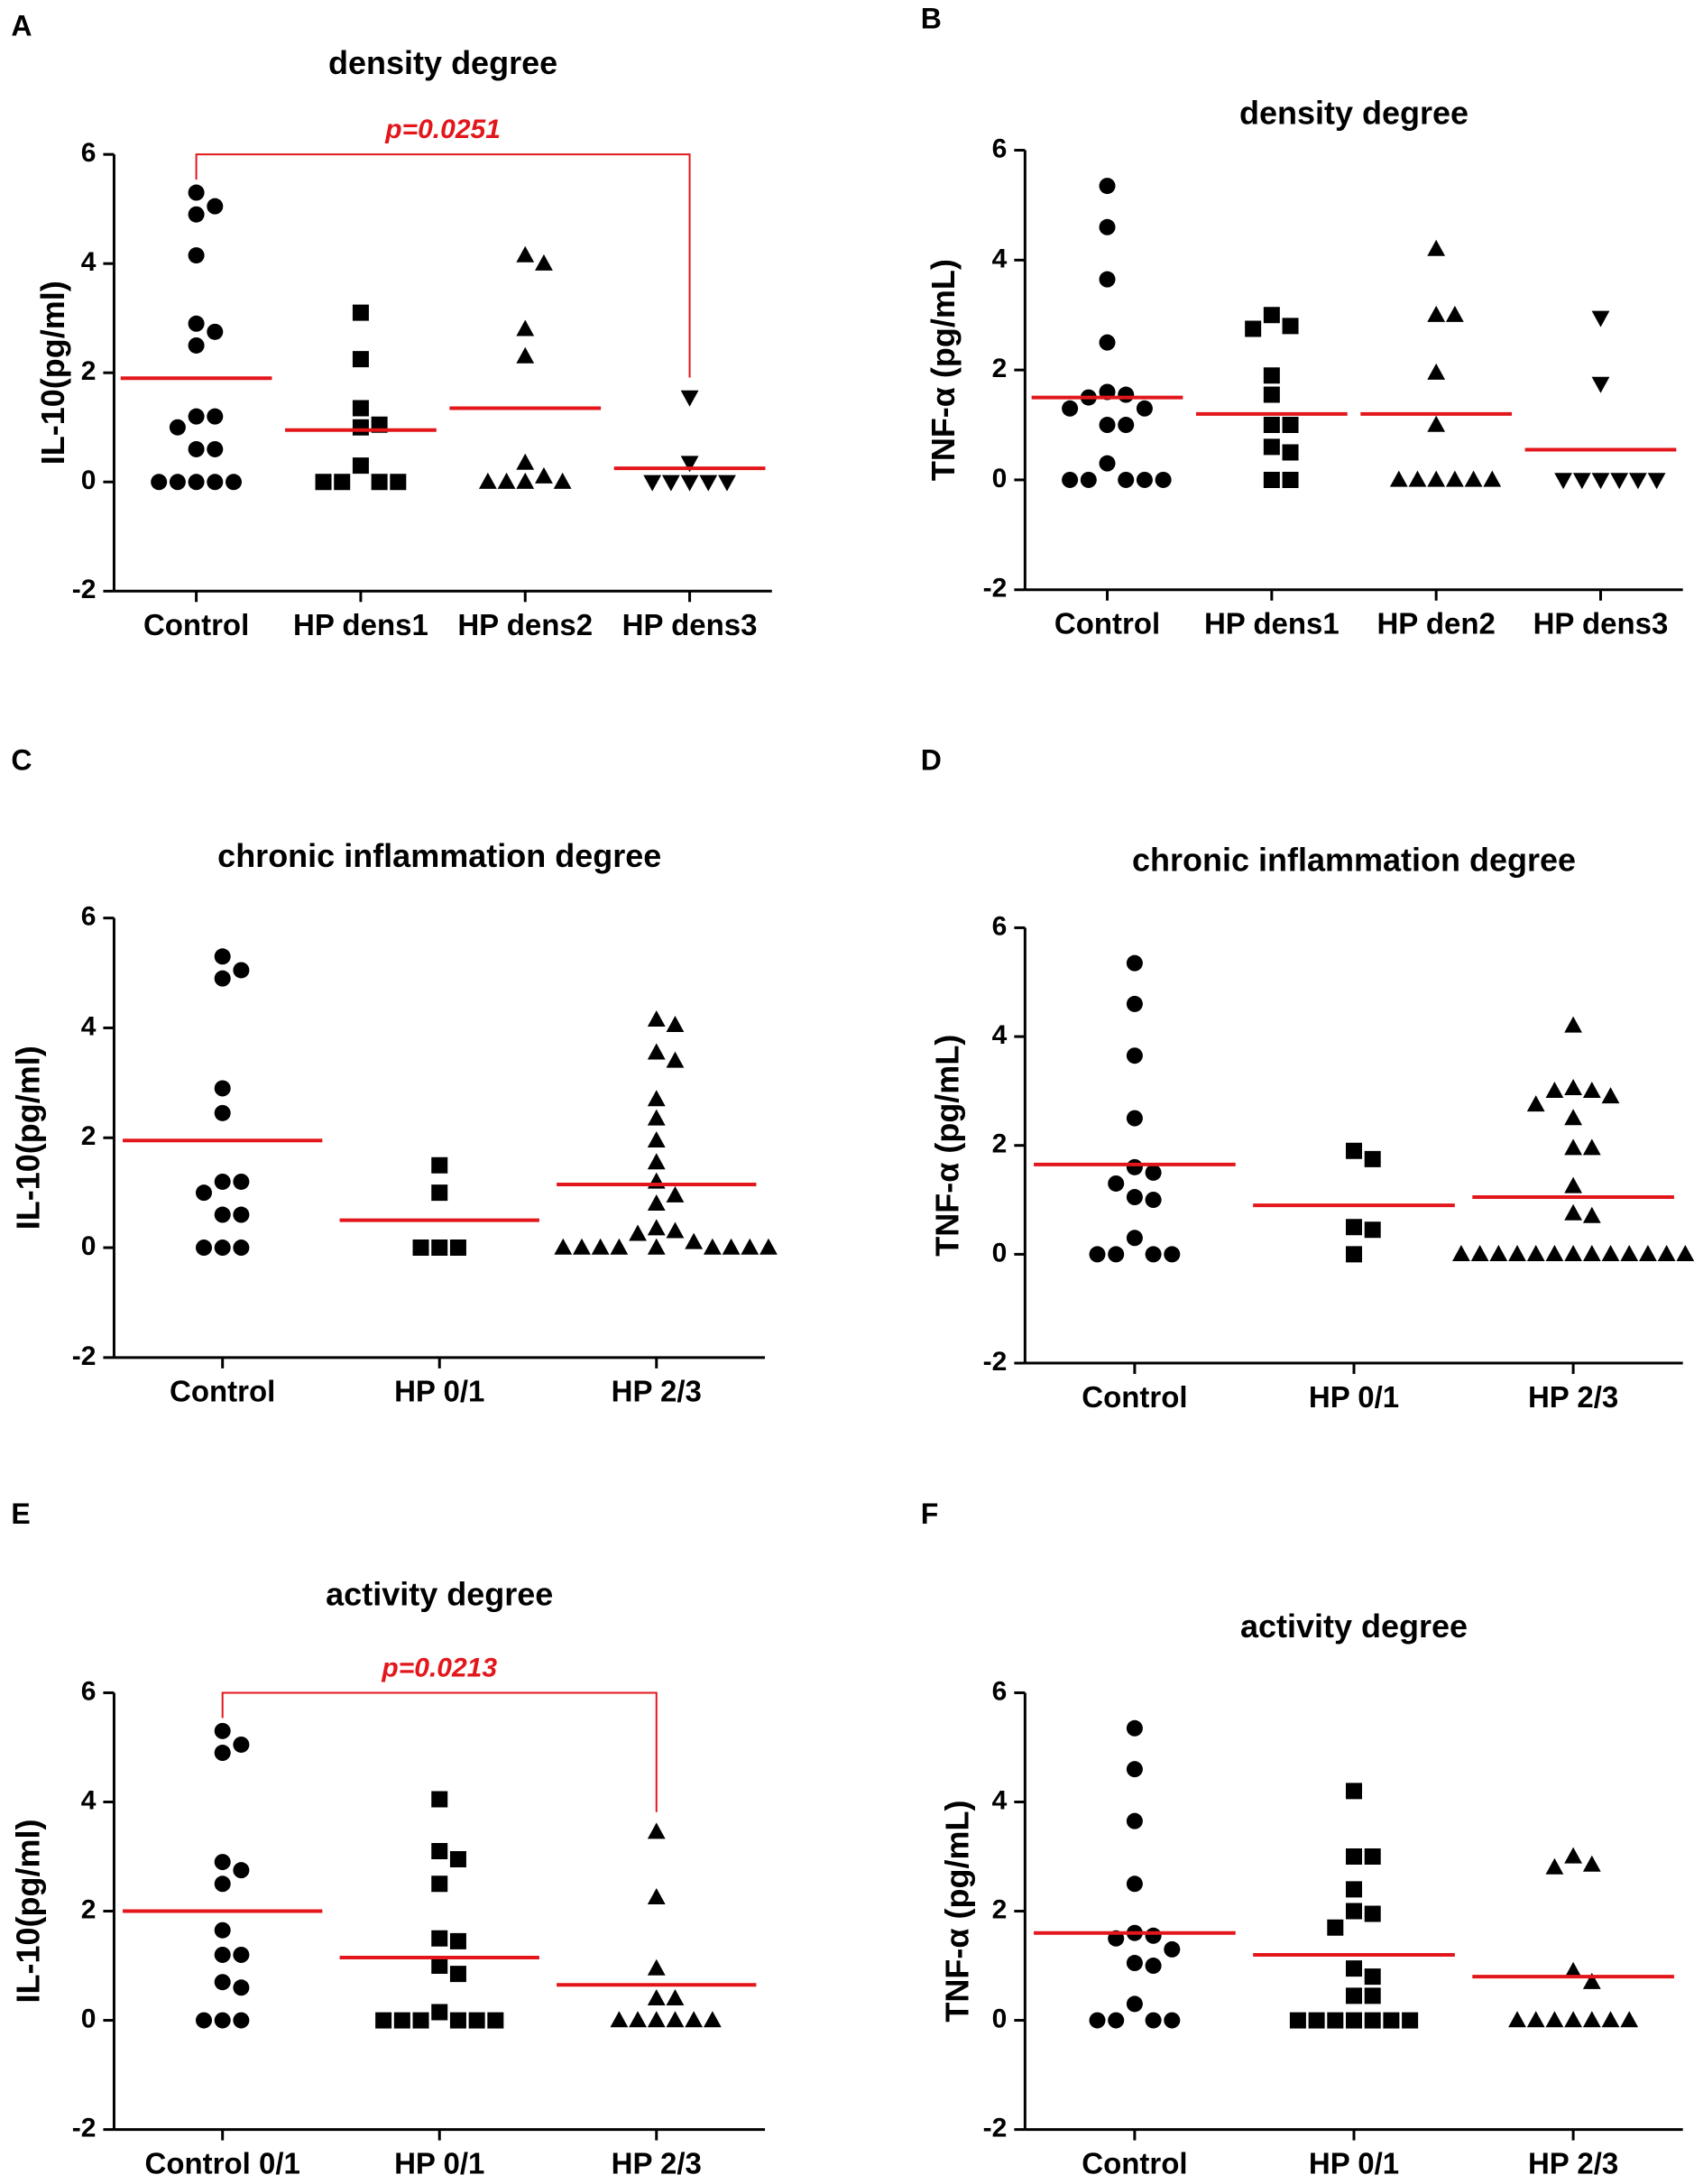 Image resolution: width=1694 pixels, height=2184 pixels. I want to click on panel-label: C, so click(21, 759).